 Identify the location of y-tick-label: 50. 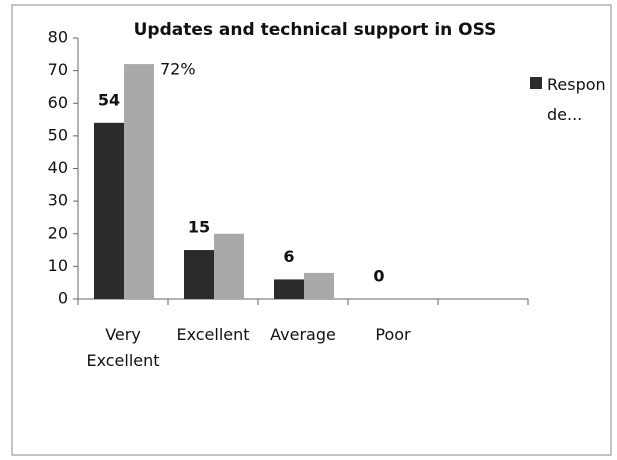
(58, 134).